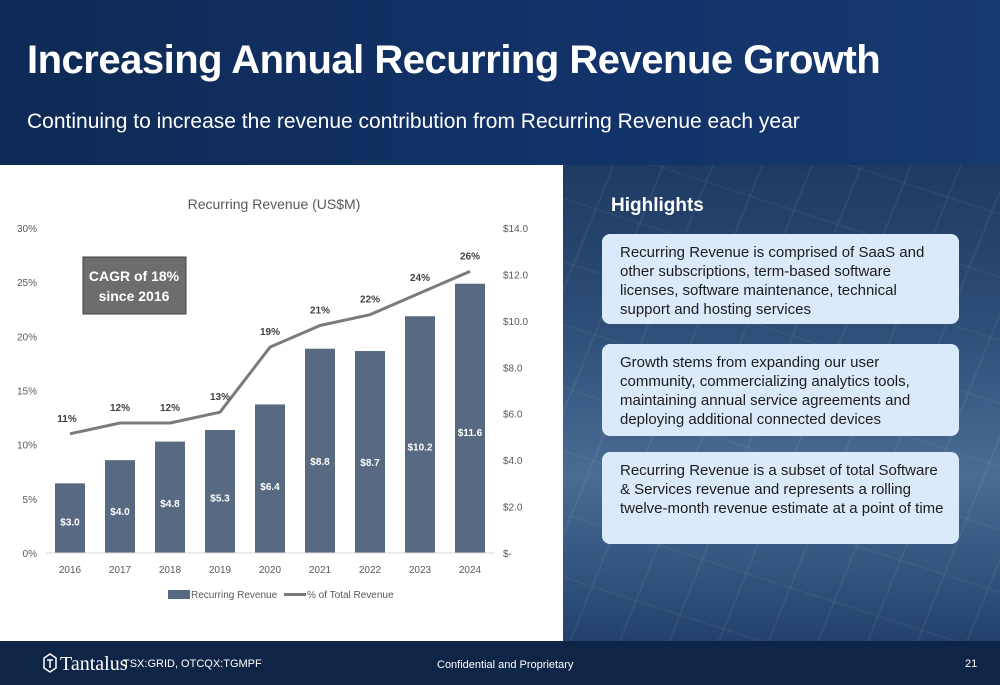 The image size is (1000, 685). Describe the element at coordinates (120, 570) in the screenshot. I see `x-tick-label: 2017` at that location.